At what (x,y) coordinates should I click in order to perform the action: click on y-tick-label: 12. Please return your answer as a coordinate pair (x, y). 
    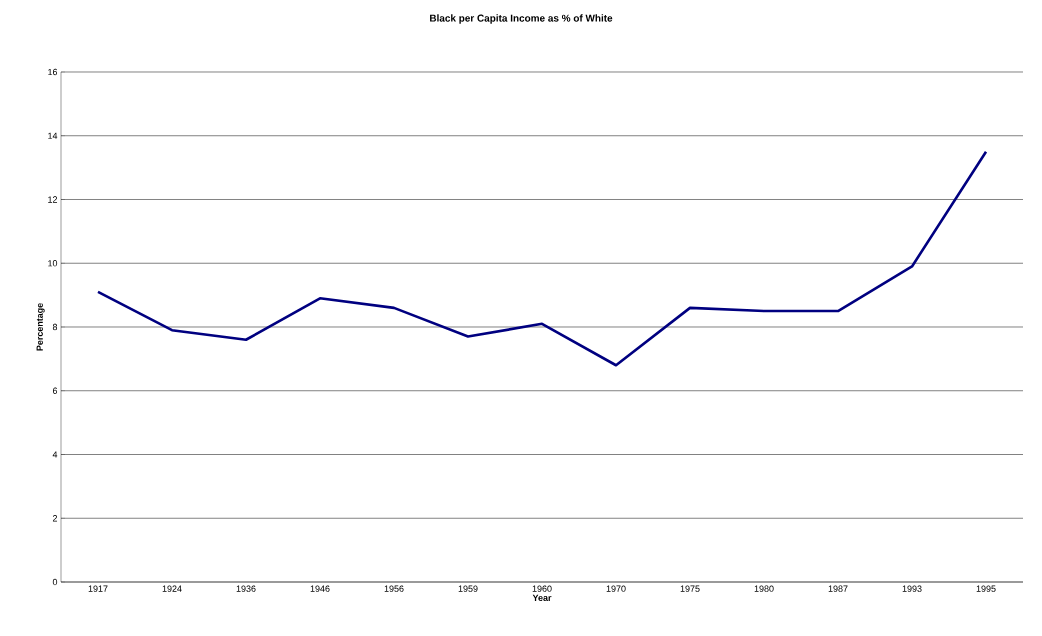
    Looking at the image, I should click on (53, 199).